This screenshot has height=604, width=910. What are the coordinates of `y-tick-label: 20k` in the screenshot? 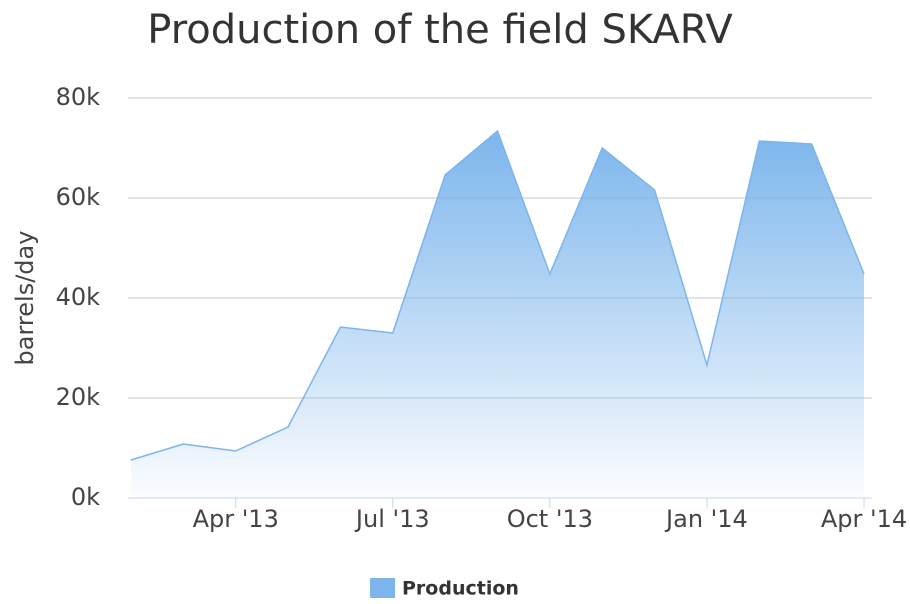 It's located at (78, 397).